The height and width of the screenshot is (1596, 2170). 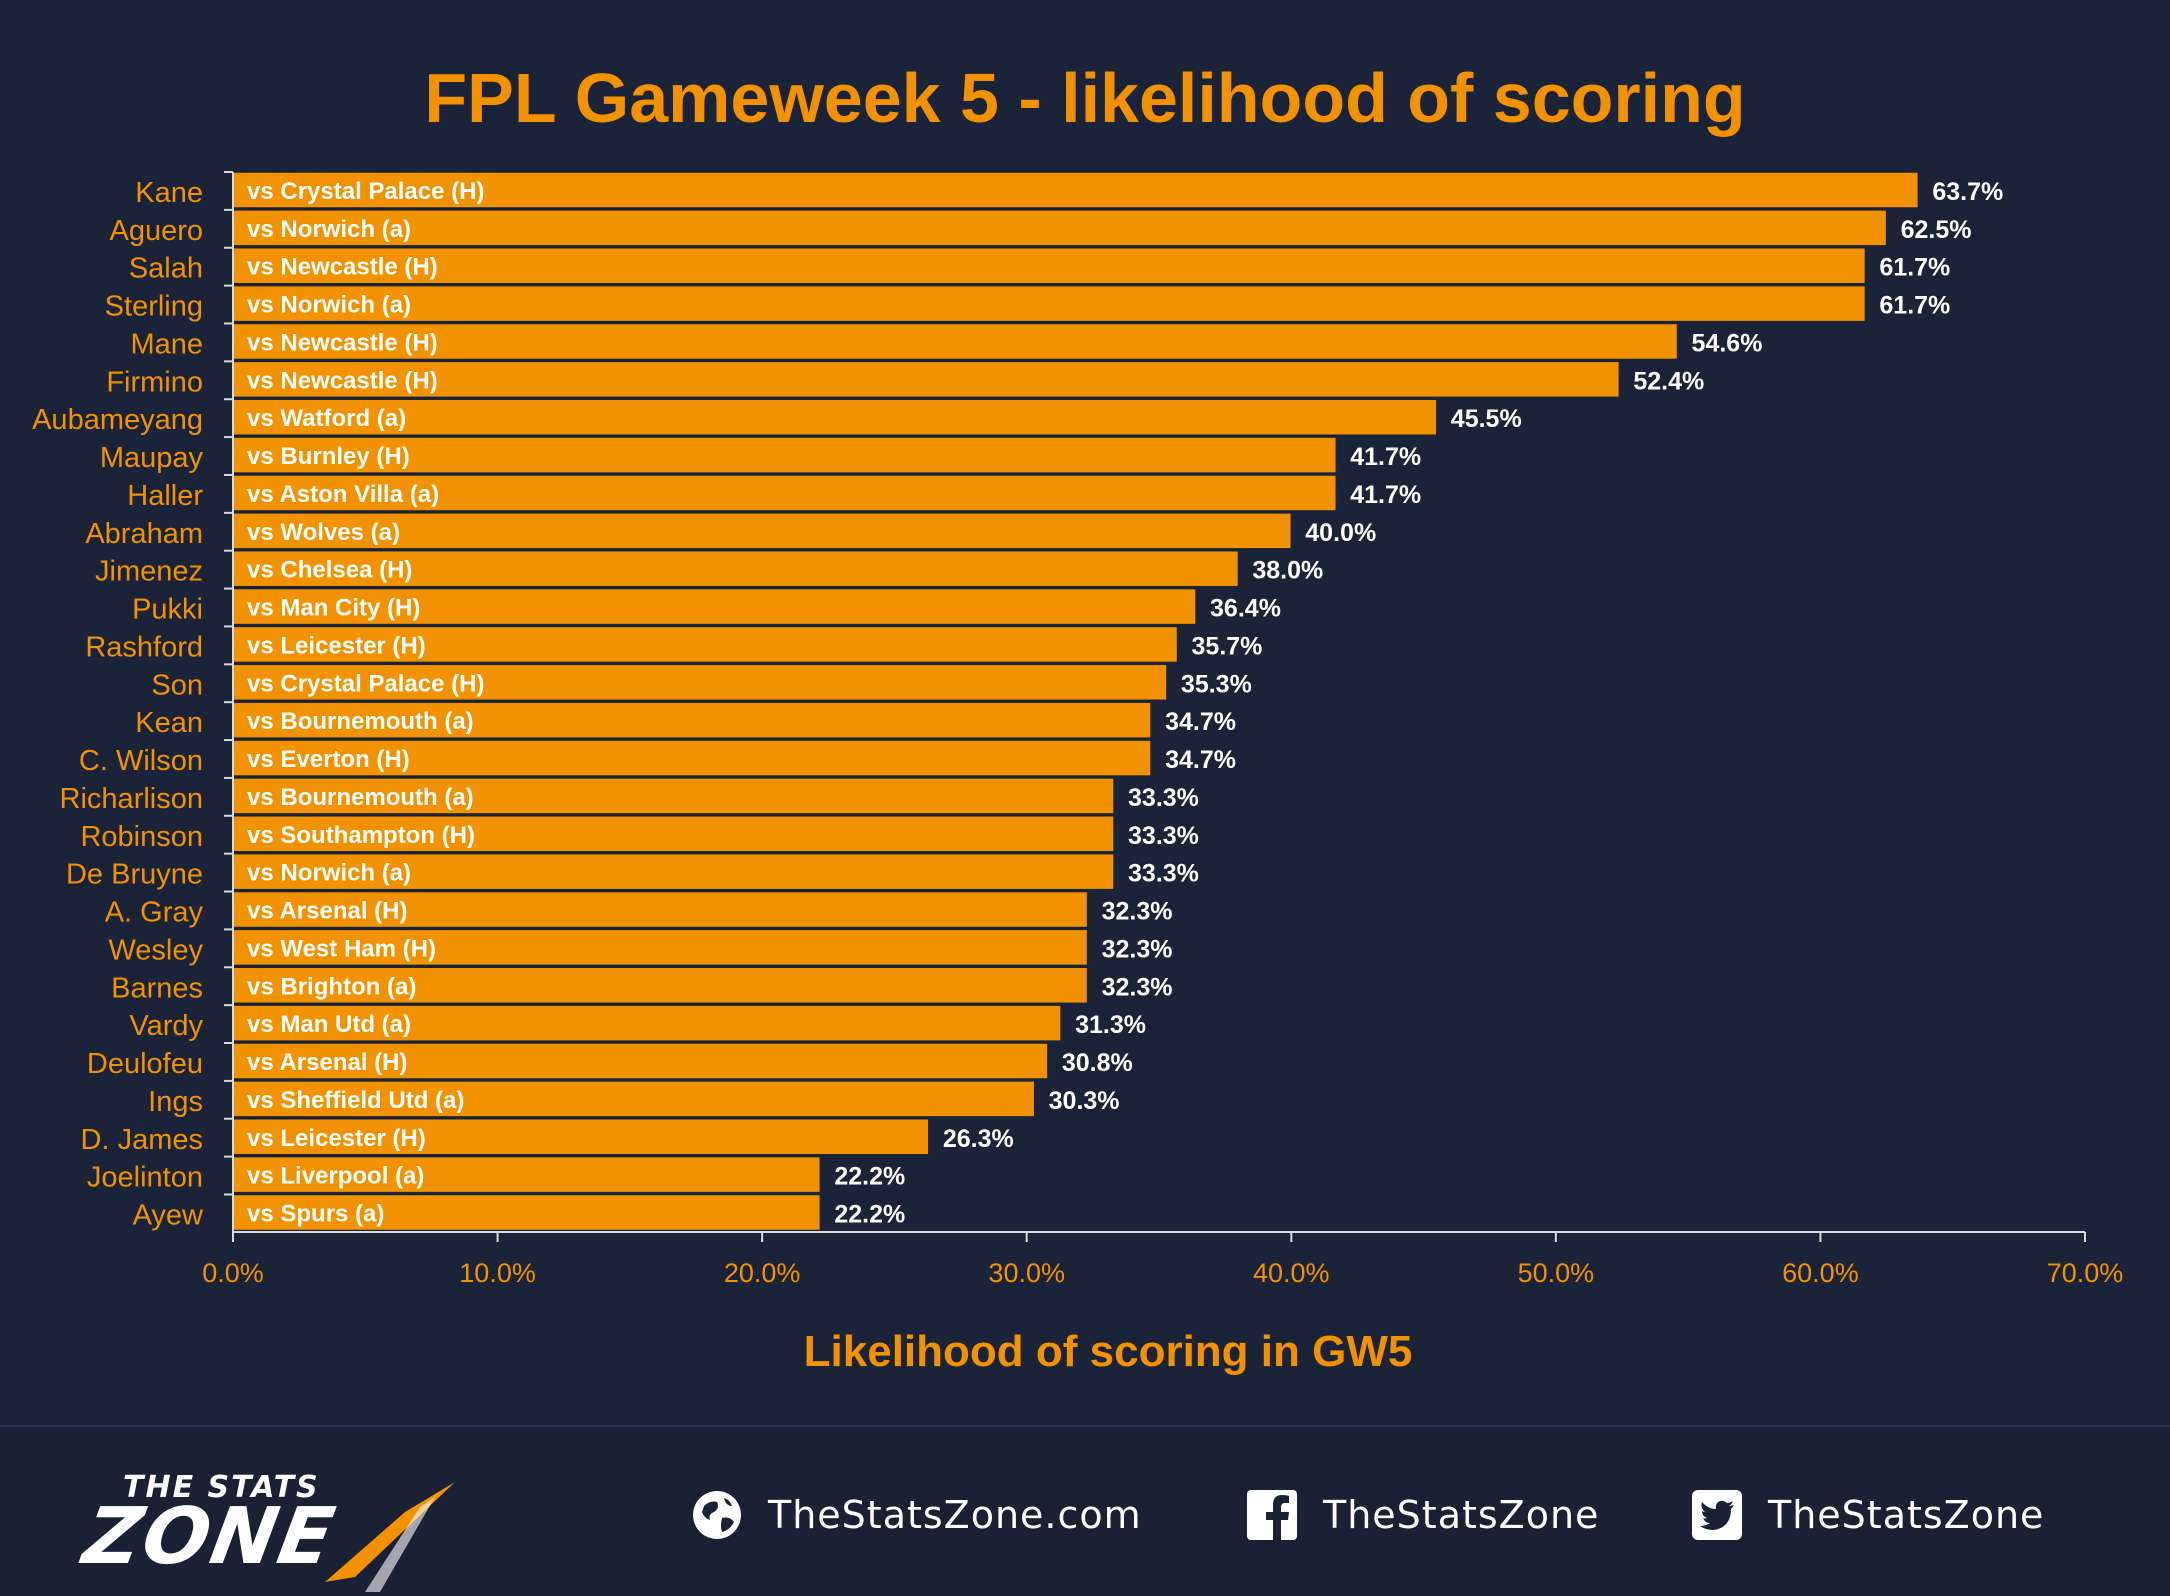 What do you see at coordinates (331, 986) in the screenshot?
I see `bar-fixture-label: vs Brighton (a)` at bounding box center [331, 986].